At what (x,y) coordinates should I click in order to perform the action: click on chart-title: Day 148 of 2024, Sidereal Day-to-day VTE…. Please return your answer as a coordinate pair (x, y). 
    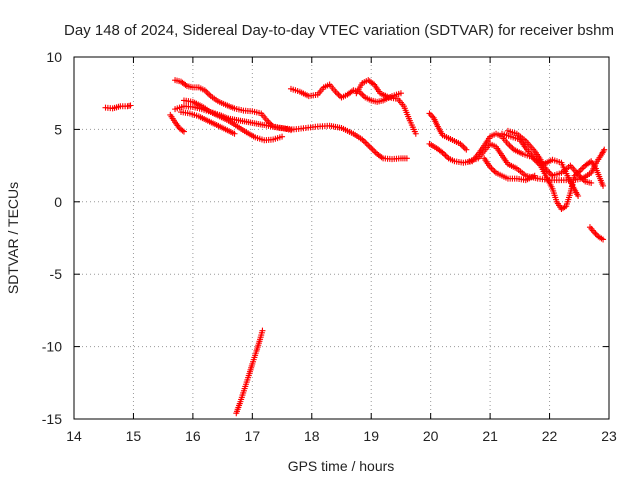
    Looking at the image, I should click on (339, 30).